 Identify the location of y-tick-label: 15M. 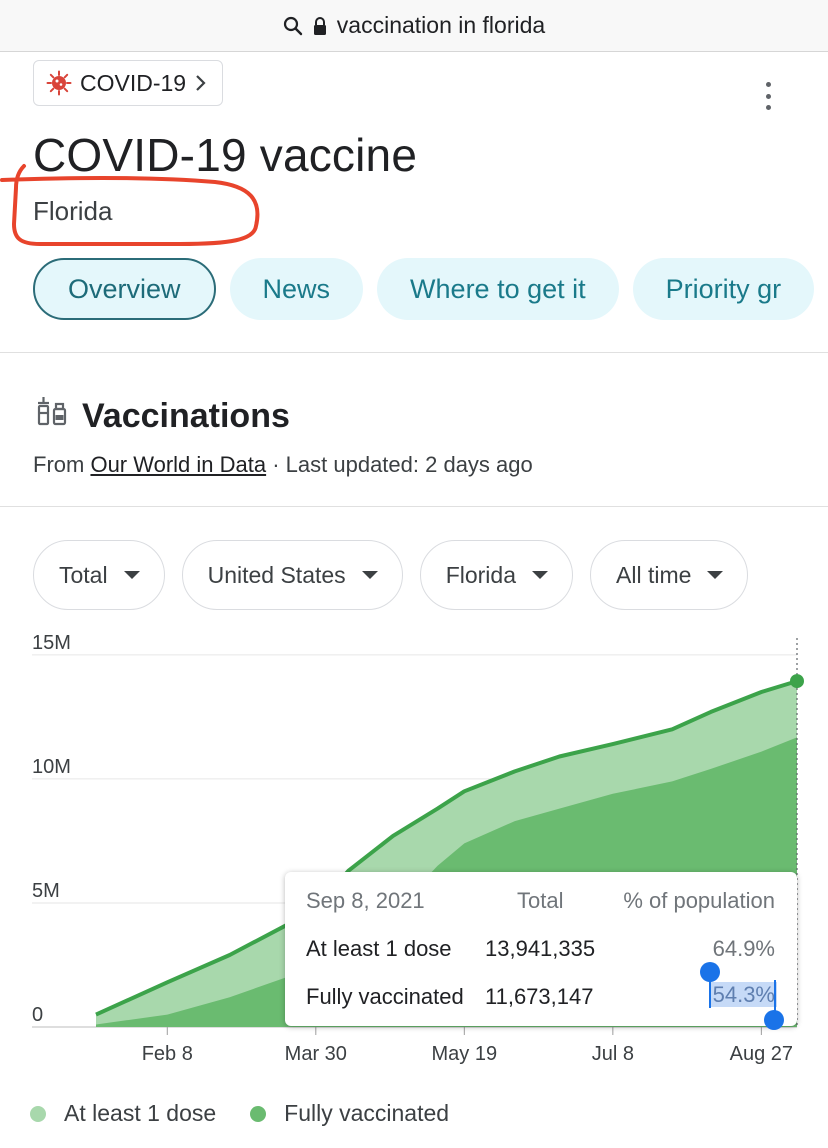
(51, 643).